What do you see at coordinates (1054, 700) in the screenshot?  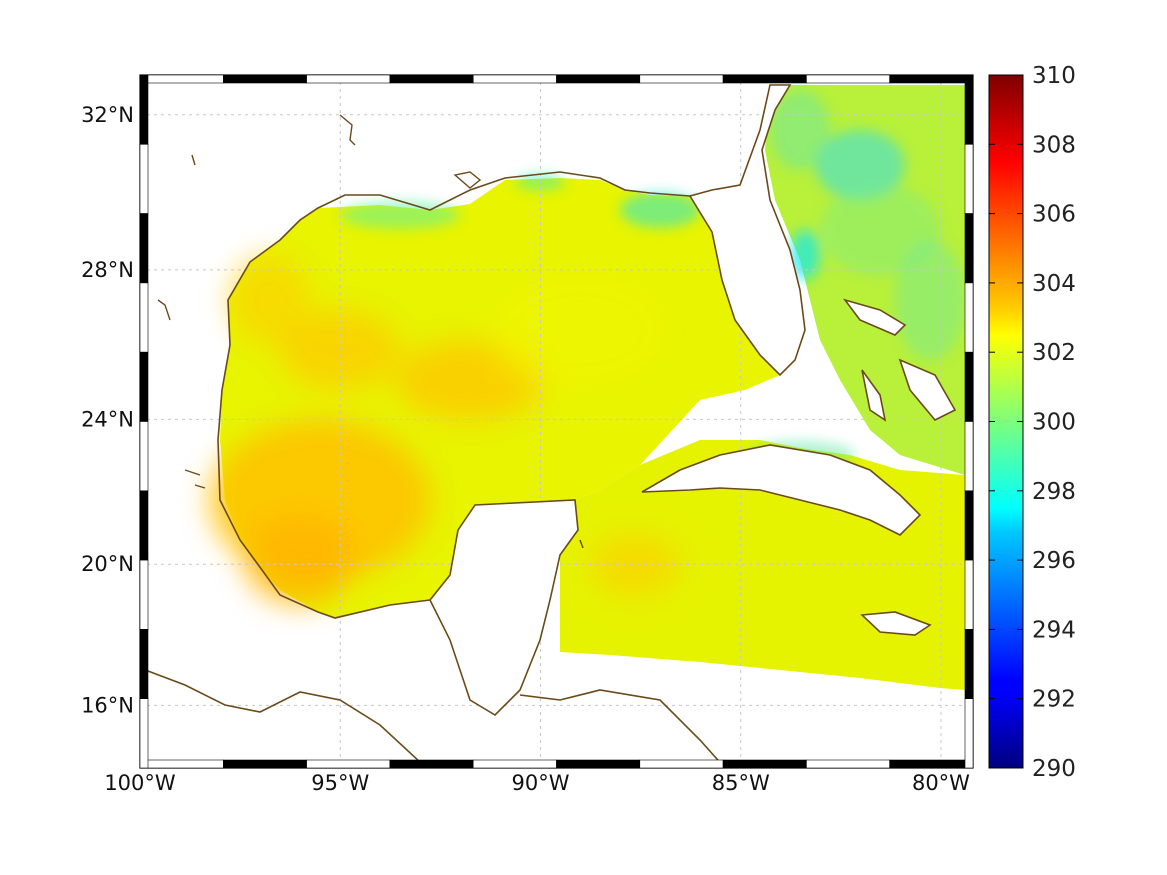 I see `colorbar-tick-label: 292` at bounding box center [1054, 700].